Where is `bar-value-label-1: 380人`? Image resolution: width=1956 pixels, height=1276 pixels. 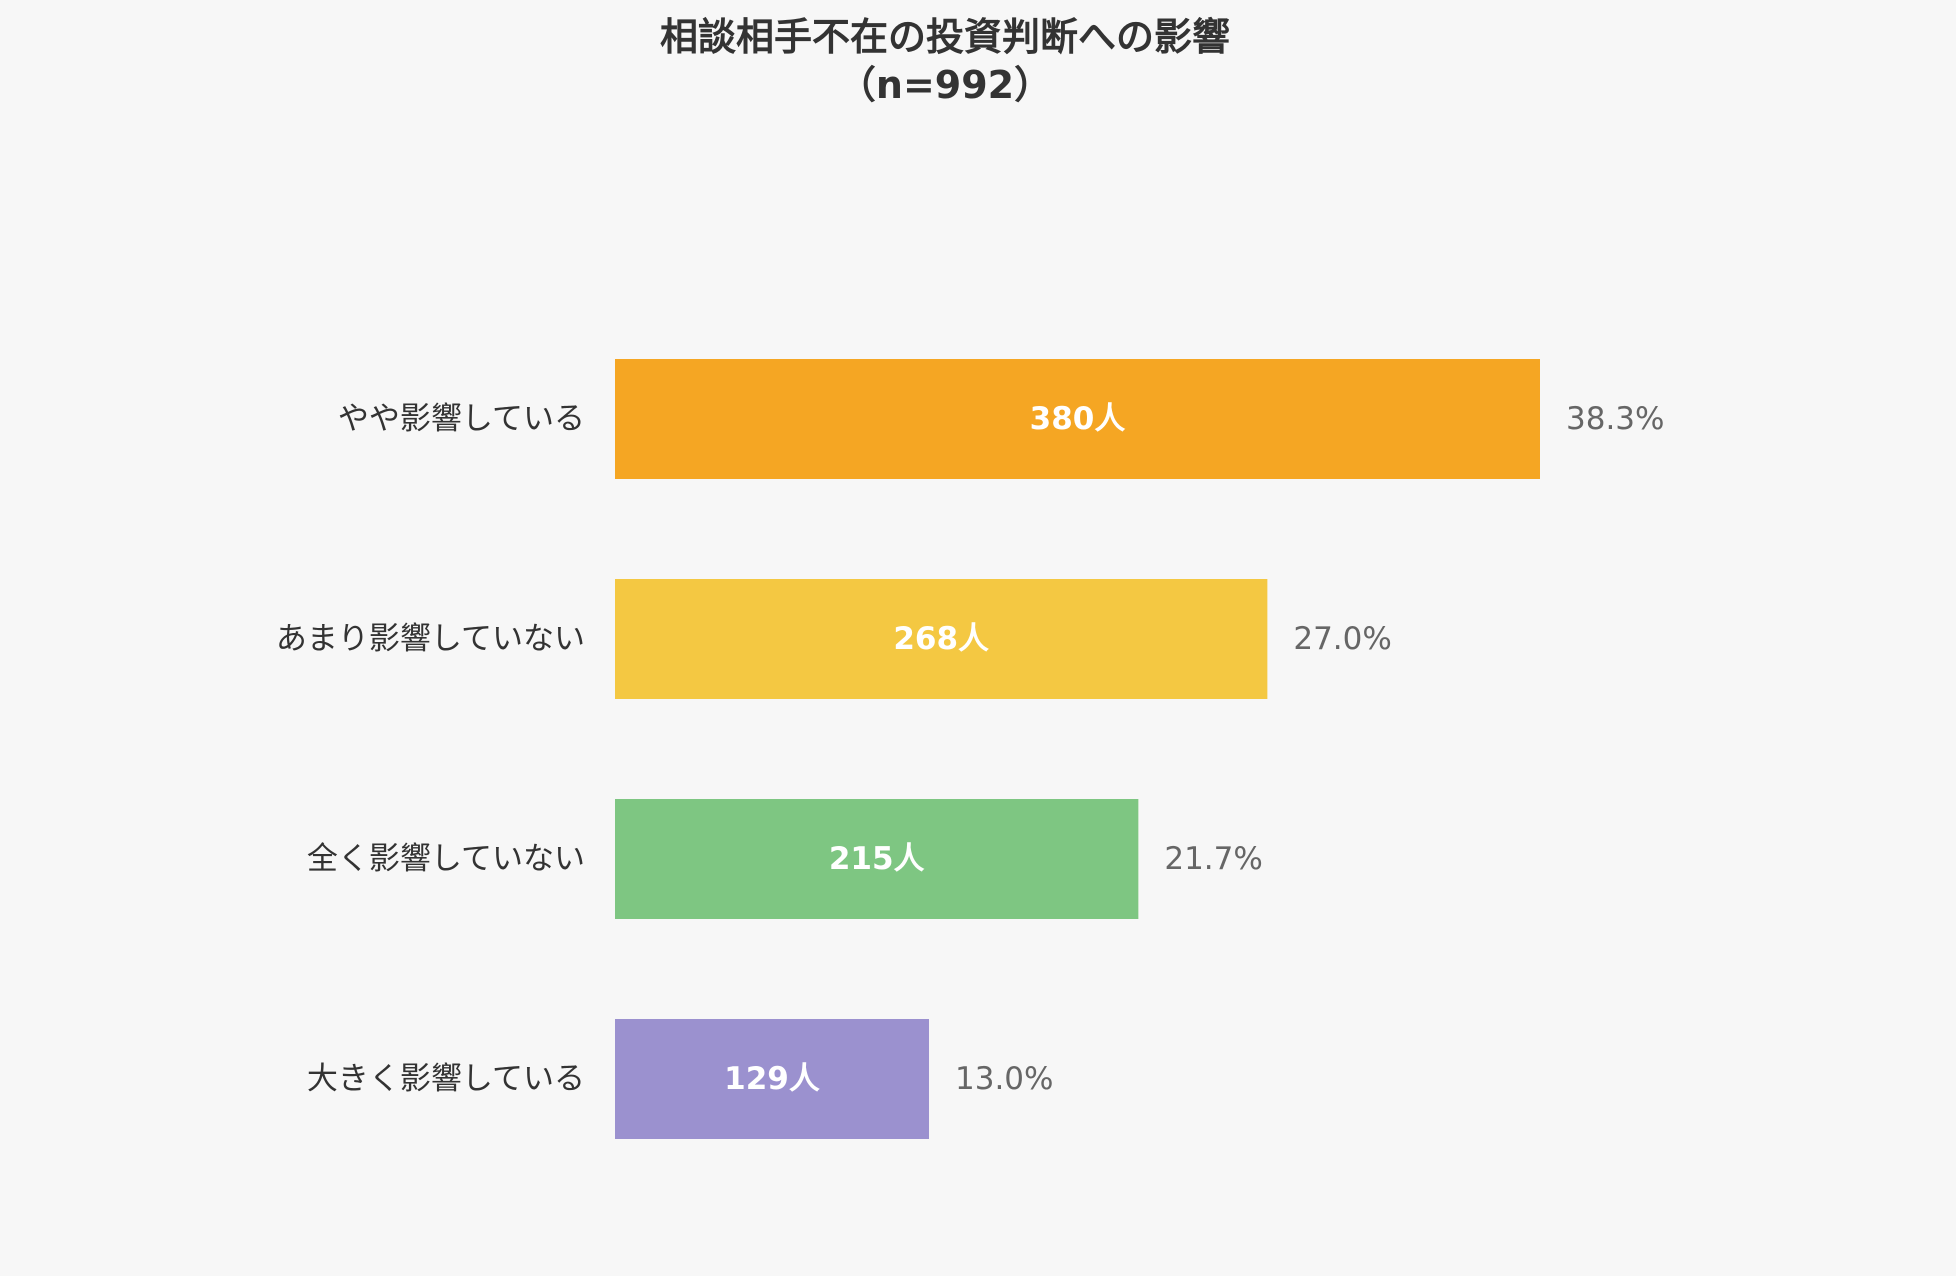 bar-value-label-1: 380人 is located at coordinates (1078, 419).